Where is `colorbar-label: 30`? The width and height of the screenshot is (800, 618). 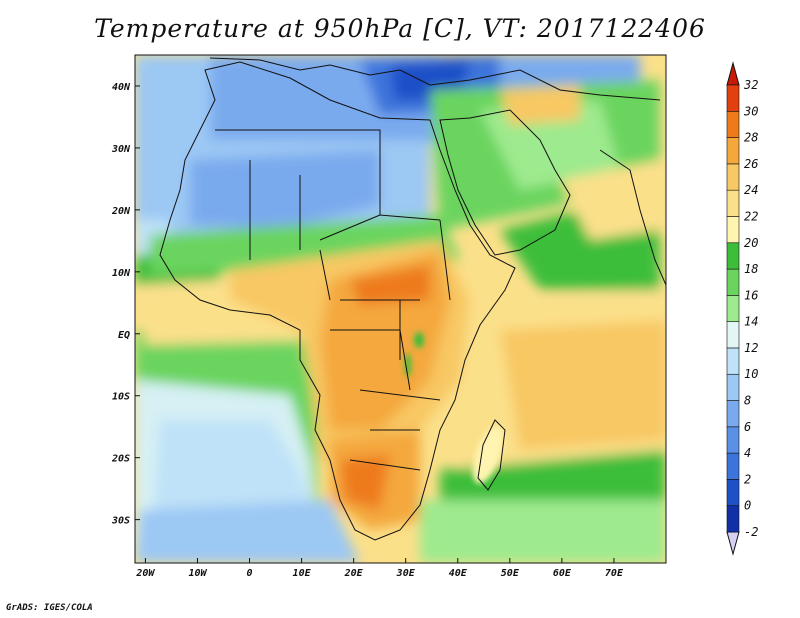
colorbar-label: 30 is located at coordinates (750, 111).